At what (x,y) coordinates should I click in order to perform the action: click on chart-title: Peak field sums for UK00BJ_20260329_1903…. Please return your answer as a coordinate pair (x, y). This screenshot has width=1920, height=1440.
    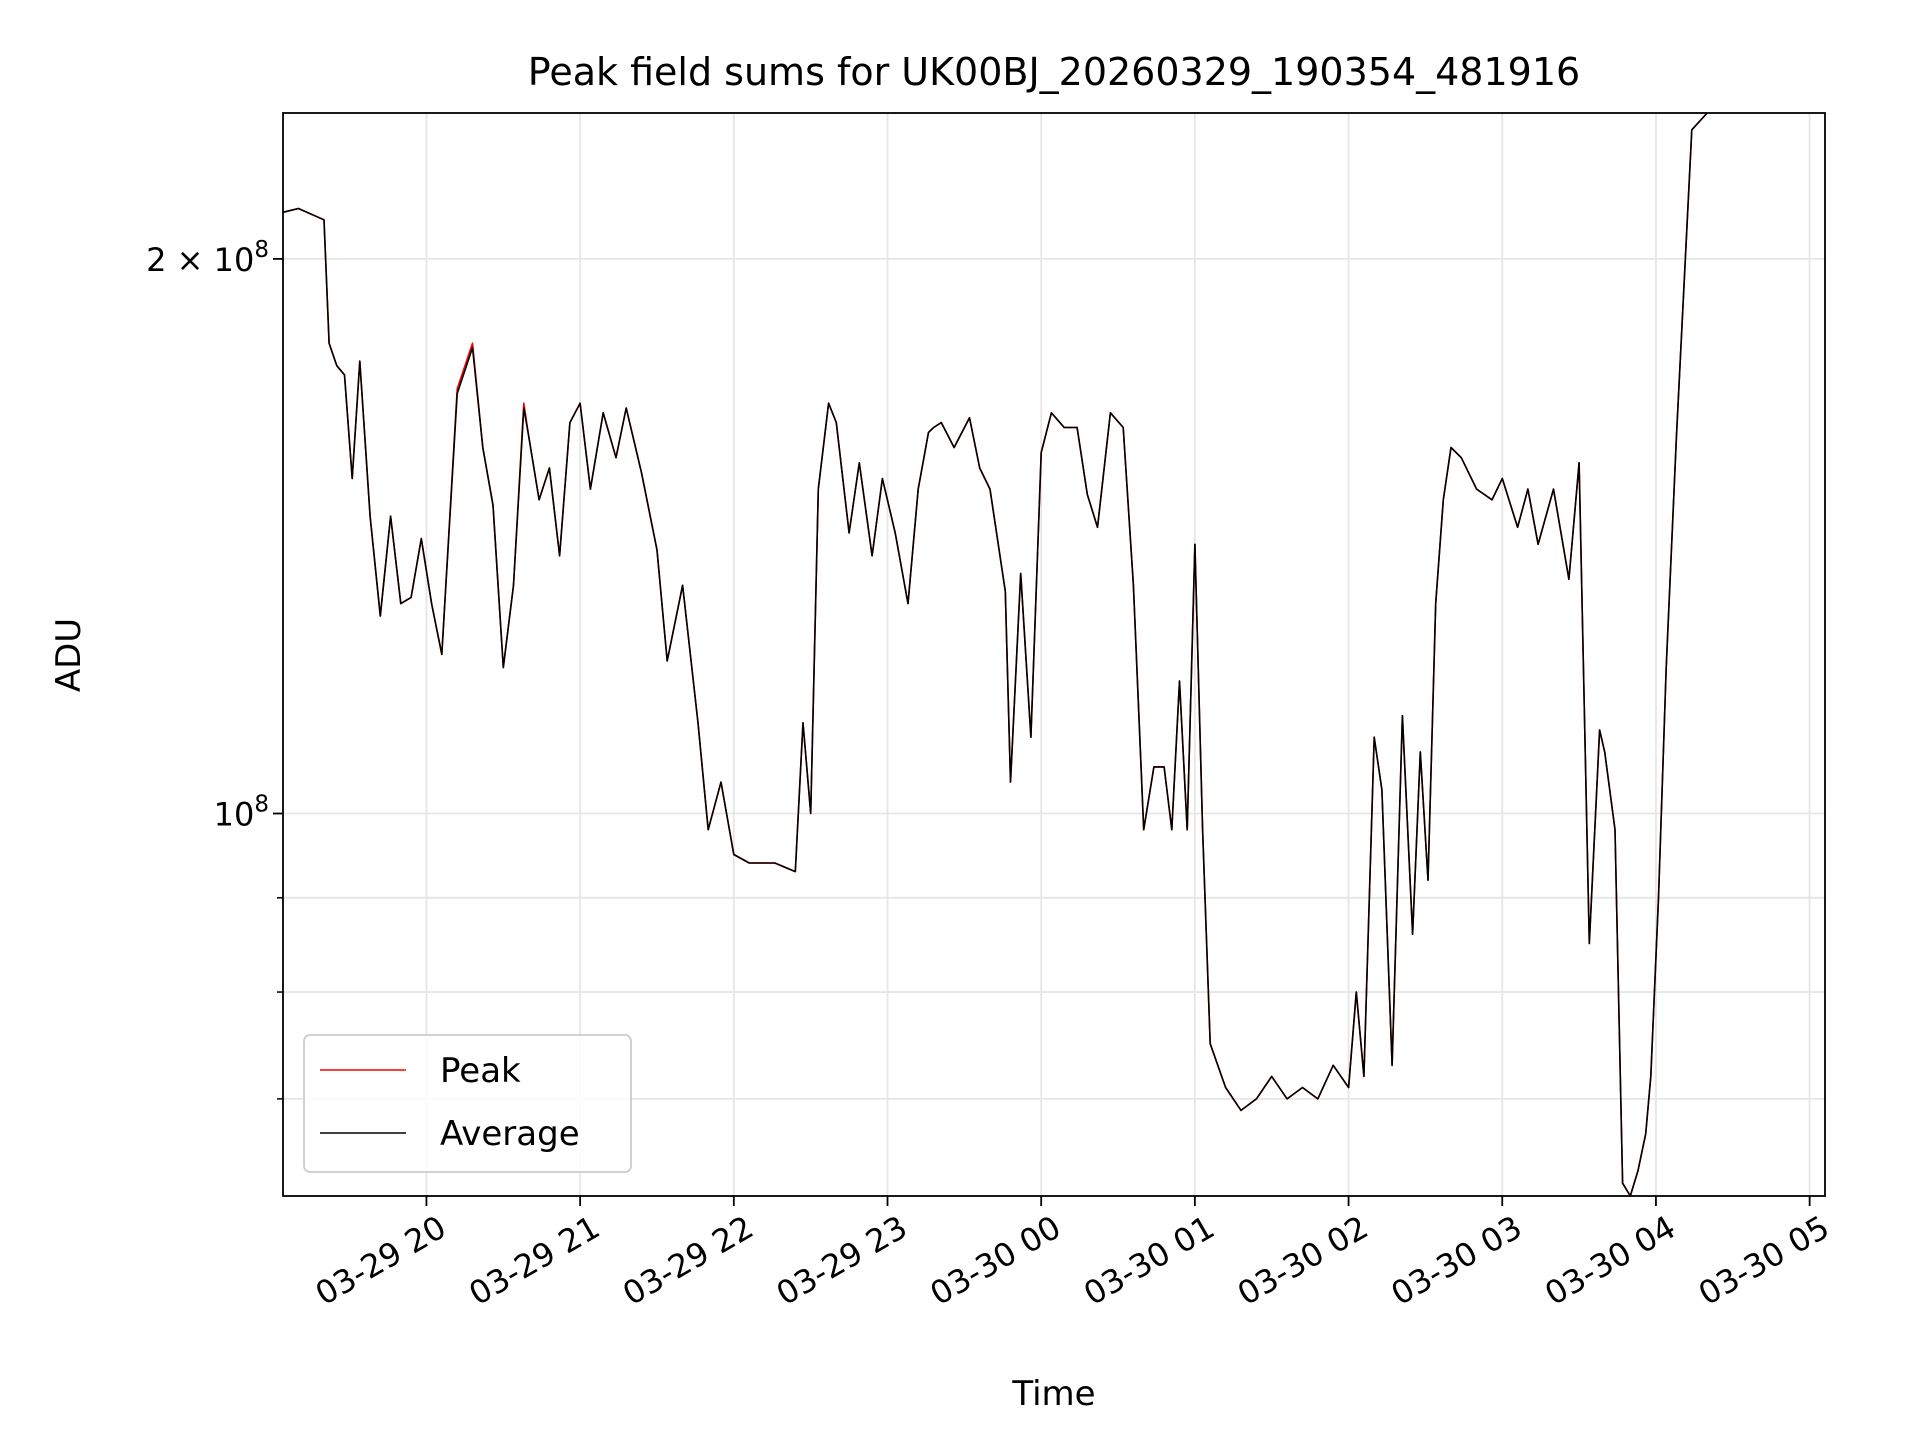
    Looking at the image, I should click on (1054, 72).